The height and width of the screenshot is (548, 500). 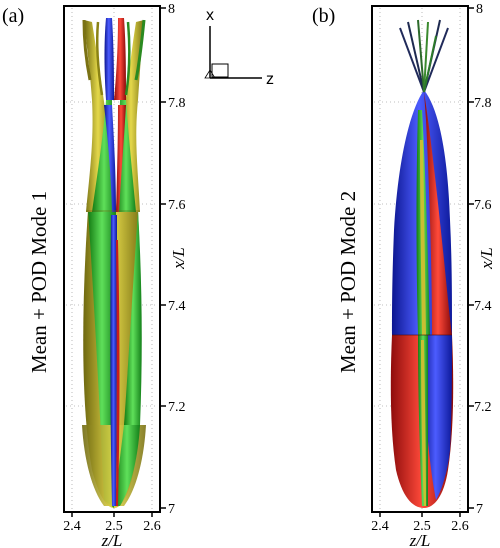 I want to click on y-axis-title: Mean + POD Mode 2, so click(x=348, y=282).